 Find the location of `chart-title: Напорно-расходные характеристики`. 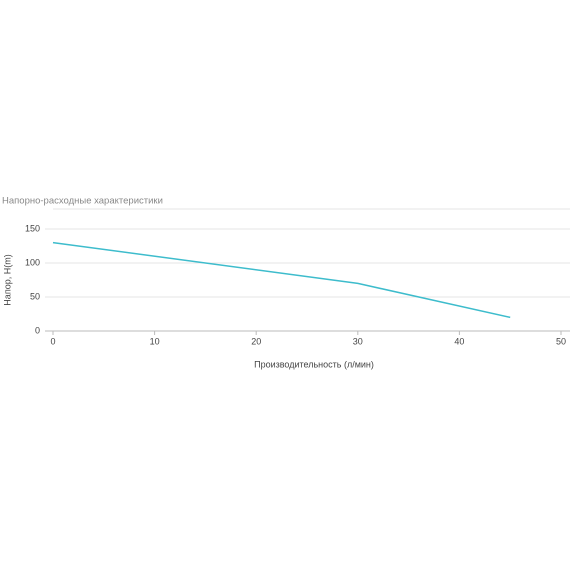

chart-title: Напорно-расходные характеристики is located at coordinates (82, 201).